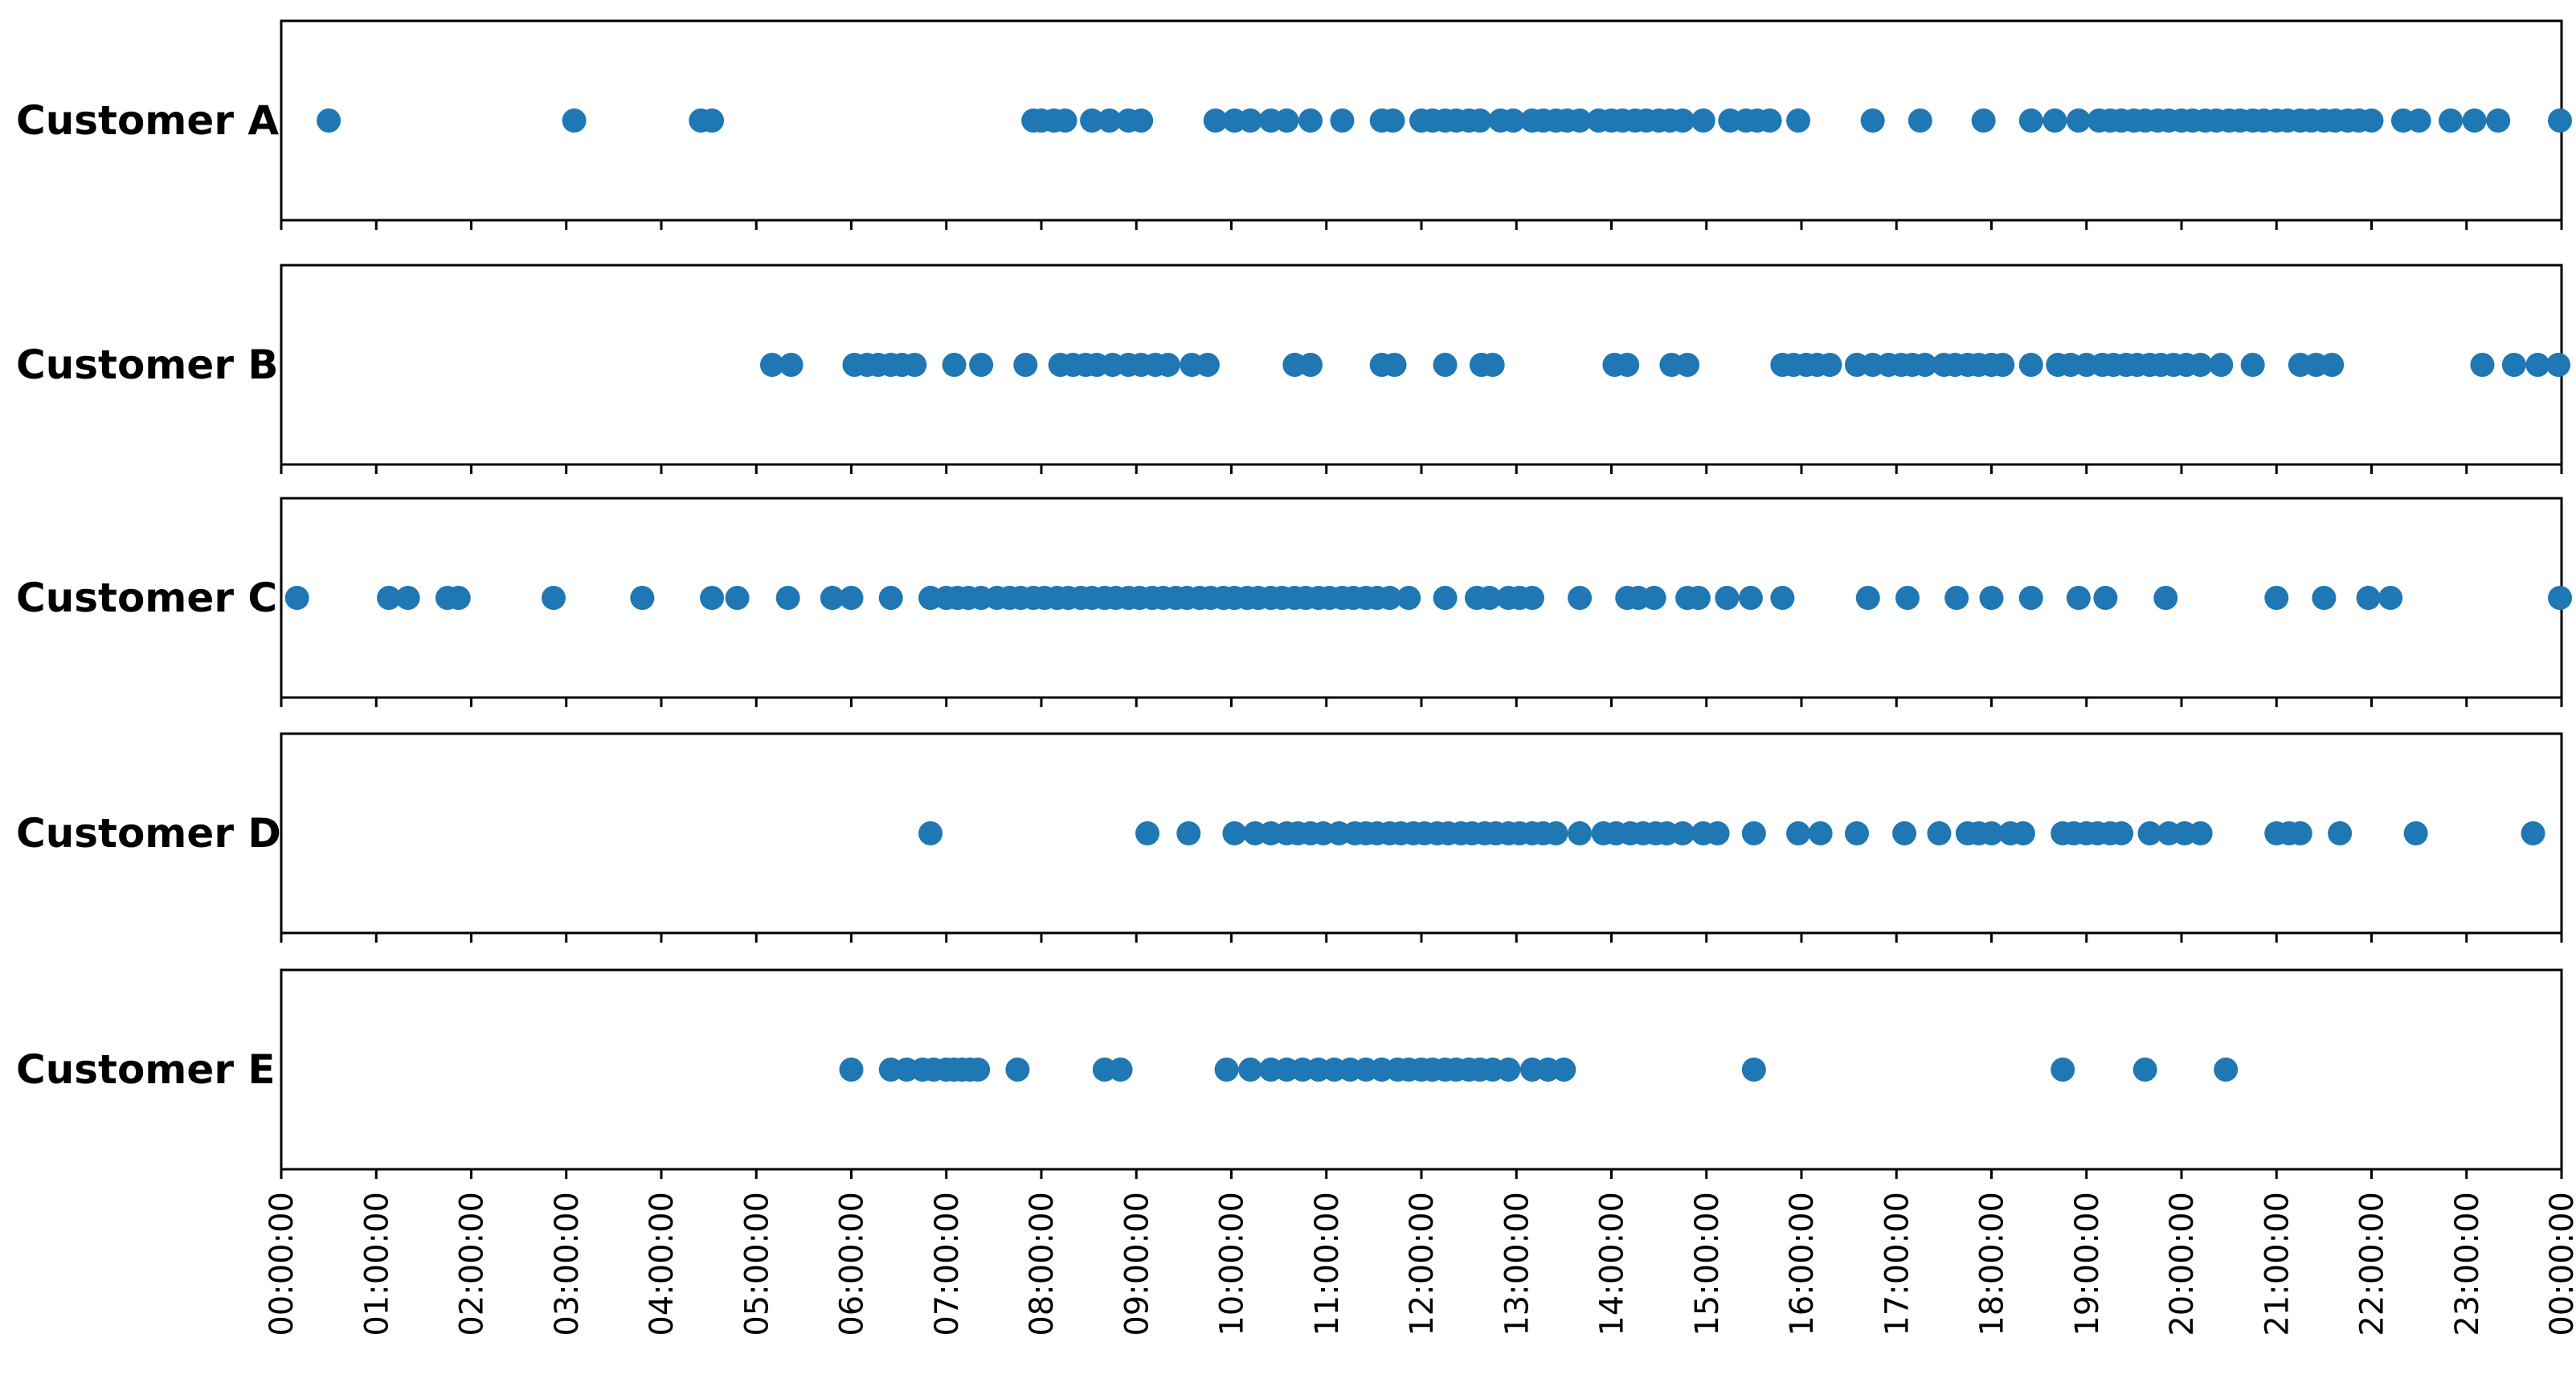 This screenshot has height=1383, width=2576. I want to click on series-label: Customer C, so click(146, 598).